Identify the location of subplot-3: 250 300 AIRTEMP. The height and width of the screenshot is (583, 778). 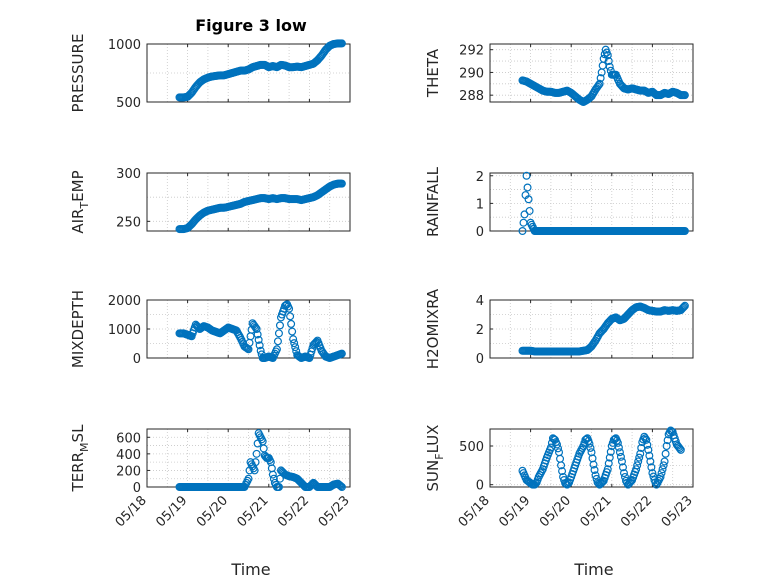
(210, 200).